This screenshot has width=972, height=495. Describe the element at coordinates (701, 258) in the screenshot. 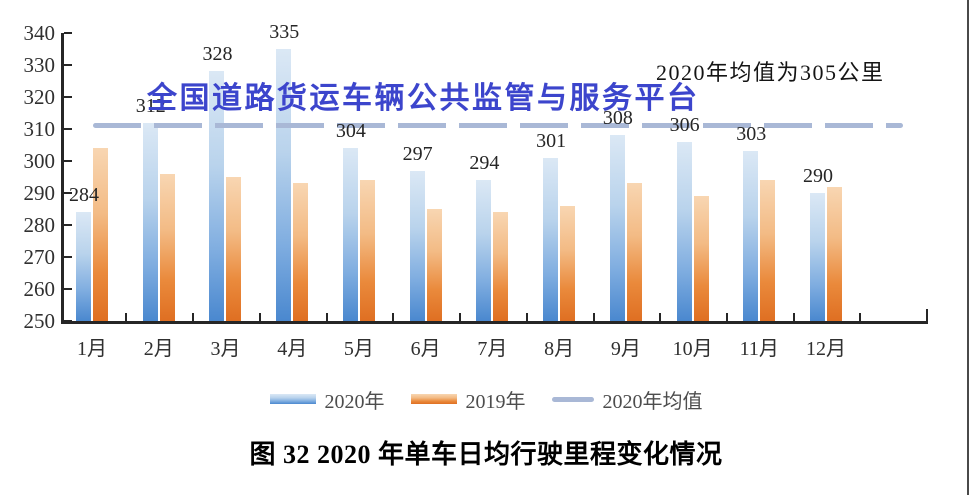

I see `bar-2019-10月` at that location.